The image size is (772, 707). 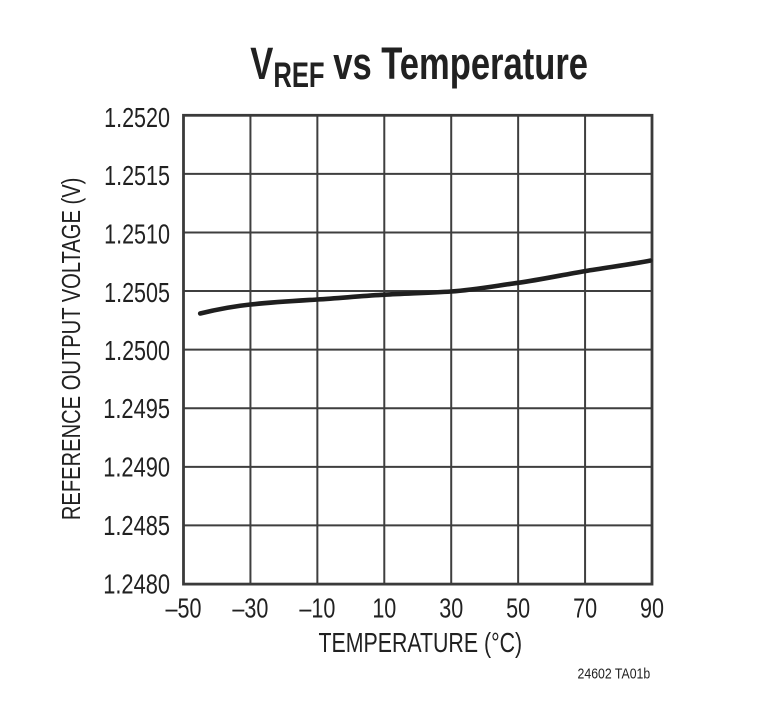 I want to click on svg-text: 30, so click(x=451, y=608).